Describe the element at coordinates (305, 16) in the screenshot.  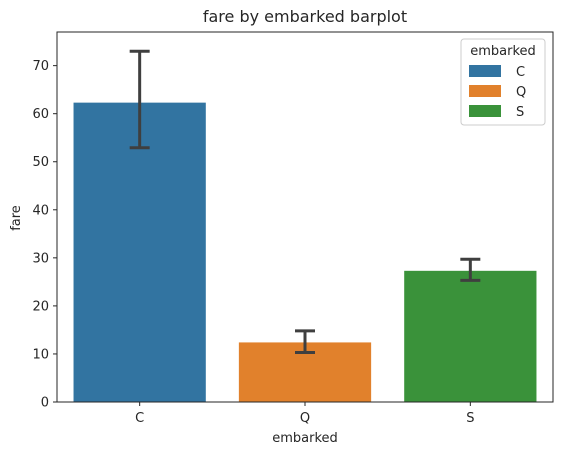
I see `chart-title: fare by embarked barplot` at that location.